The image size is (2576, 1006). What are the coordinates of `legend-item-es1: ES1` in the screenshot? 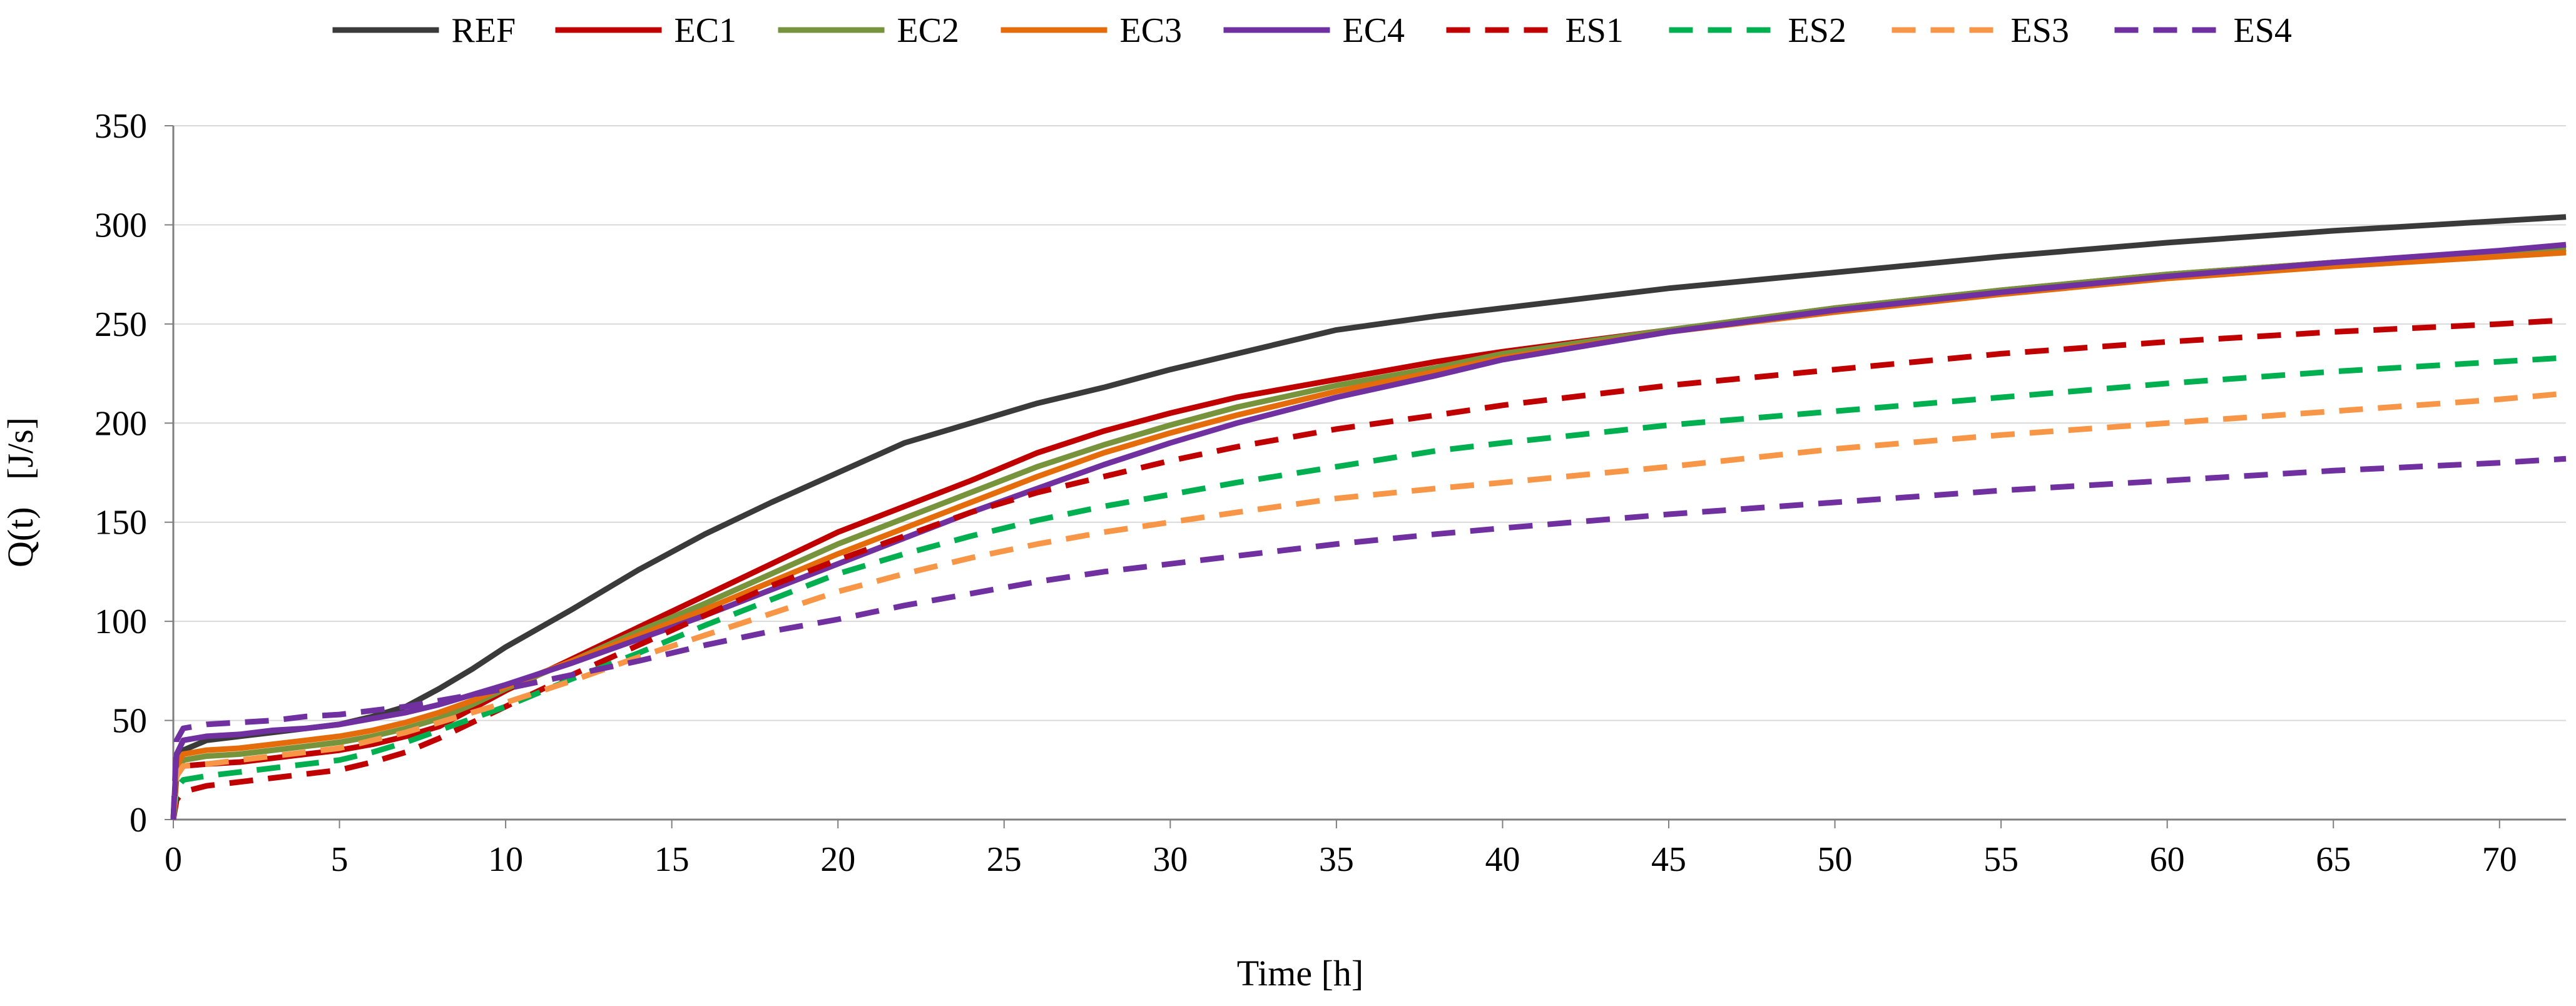 It's located at (1535, 30).